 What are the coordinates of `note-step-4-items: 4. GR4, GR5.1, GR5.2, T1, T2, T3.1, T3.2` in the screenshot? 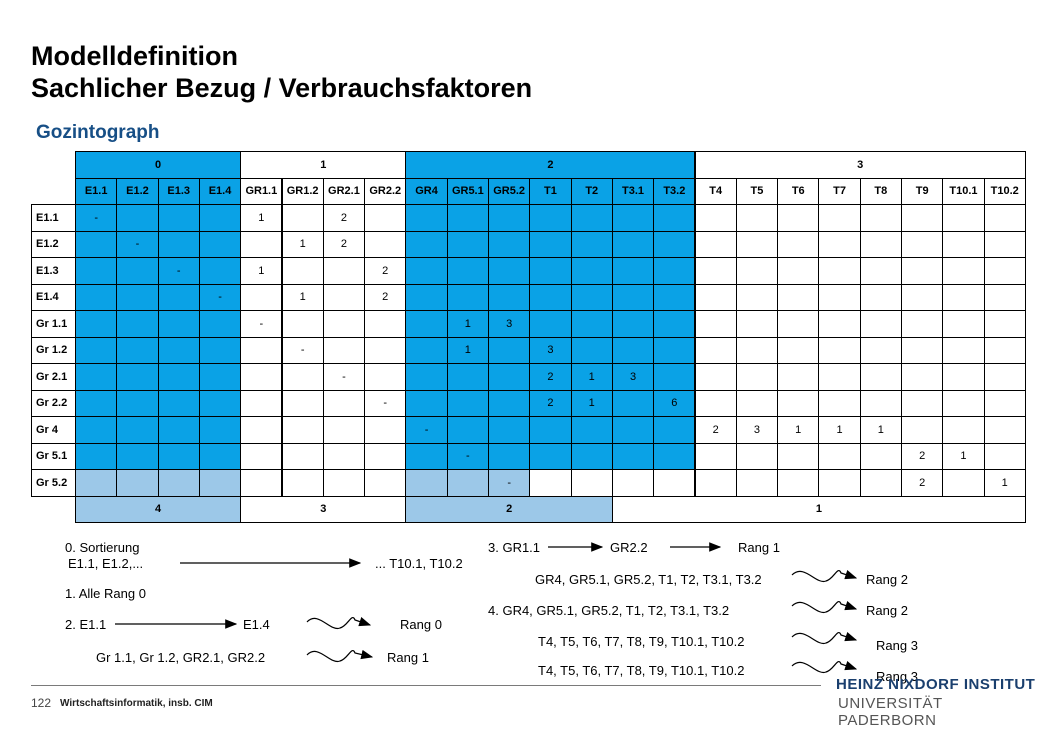 It's located at (609, 610).